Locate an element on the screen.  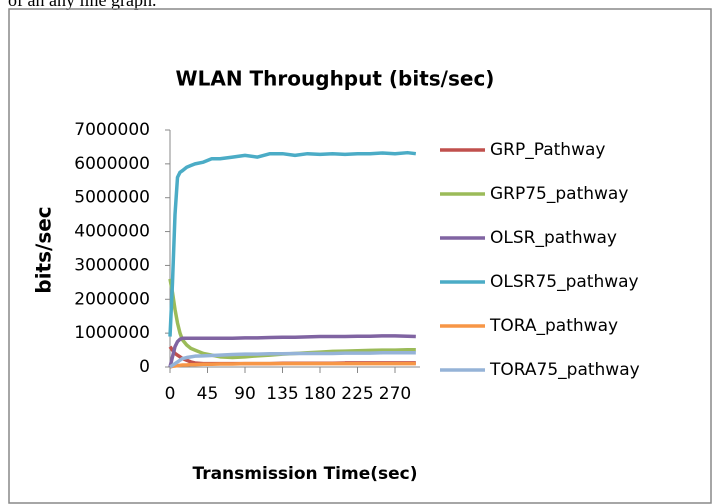
y-axis-label: bits/sec is located at coordinates (44, 249).